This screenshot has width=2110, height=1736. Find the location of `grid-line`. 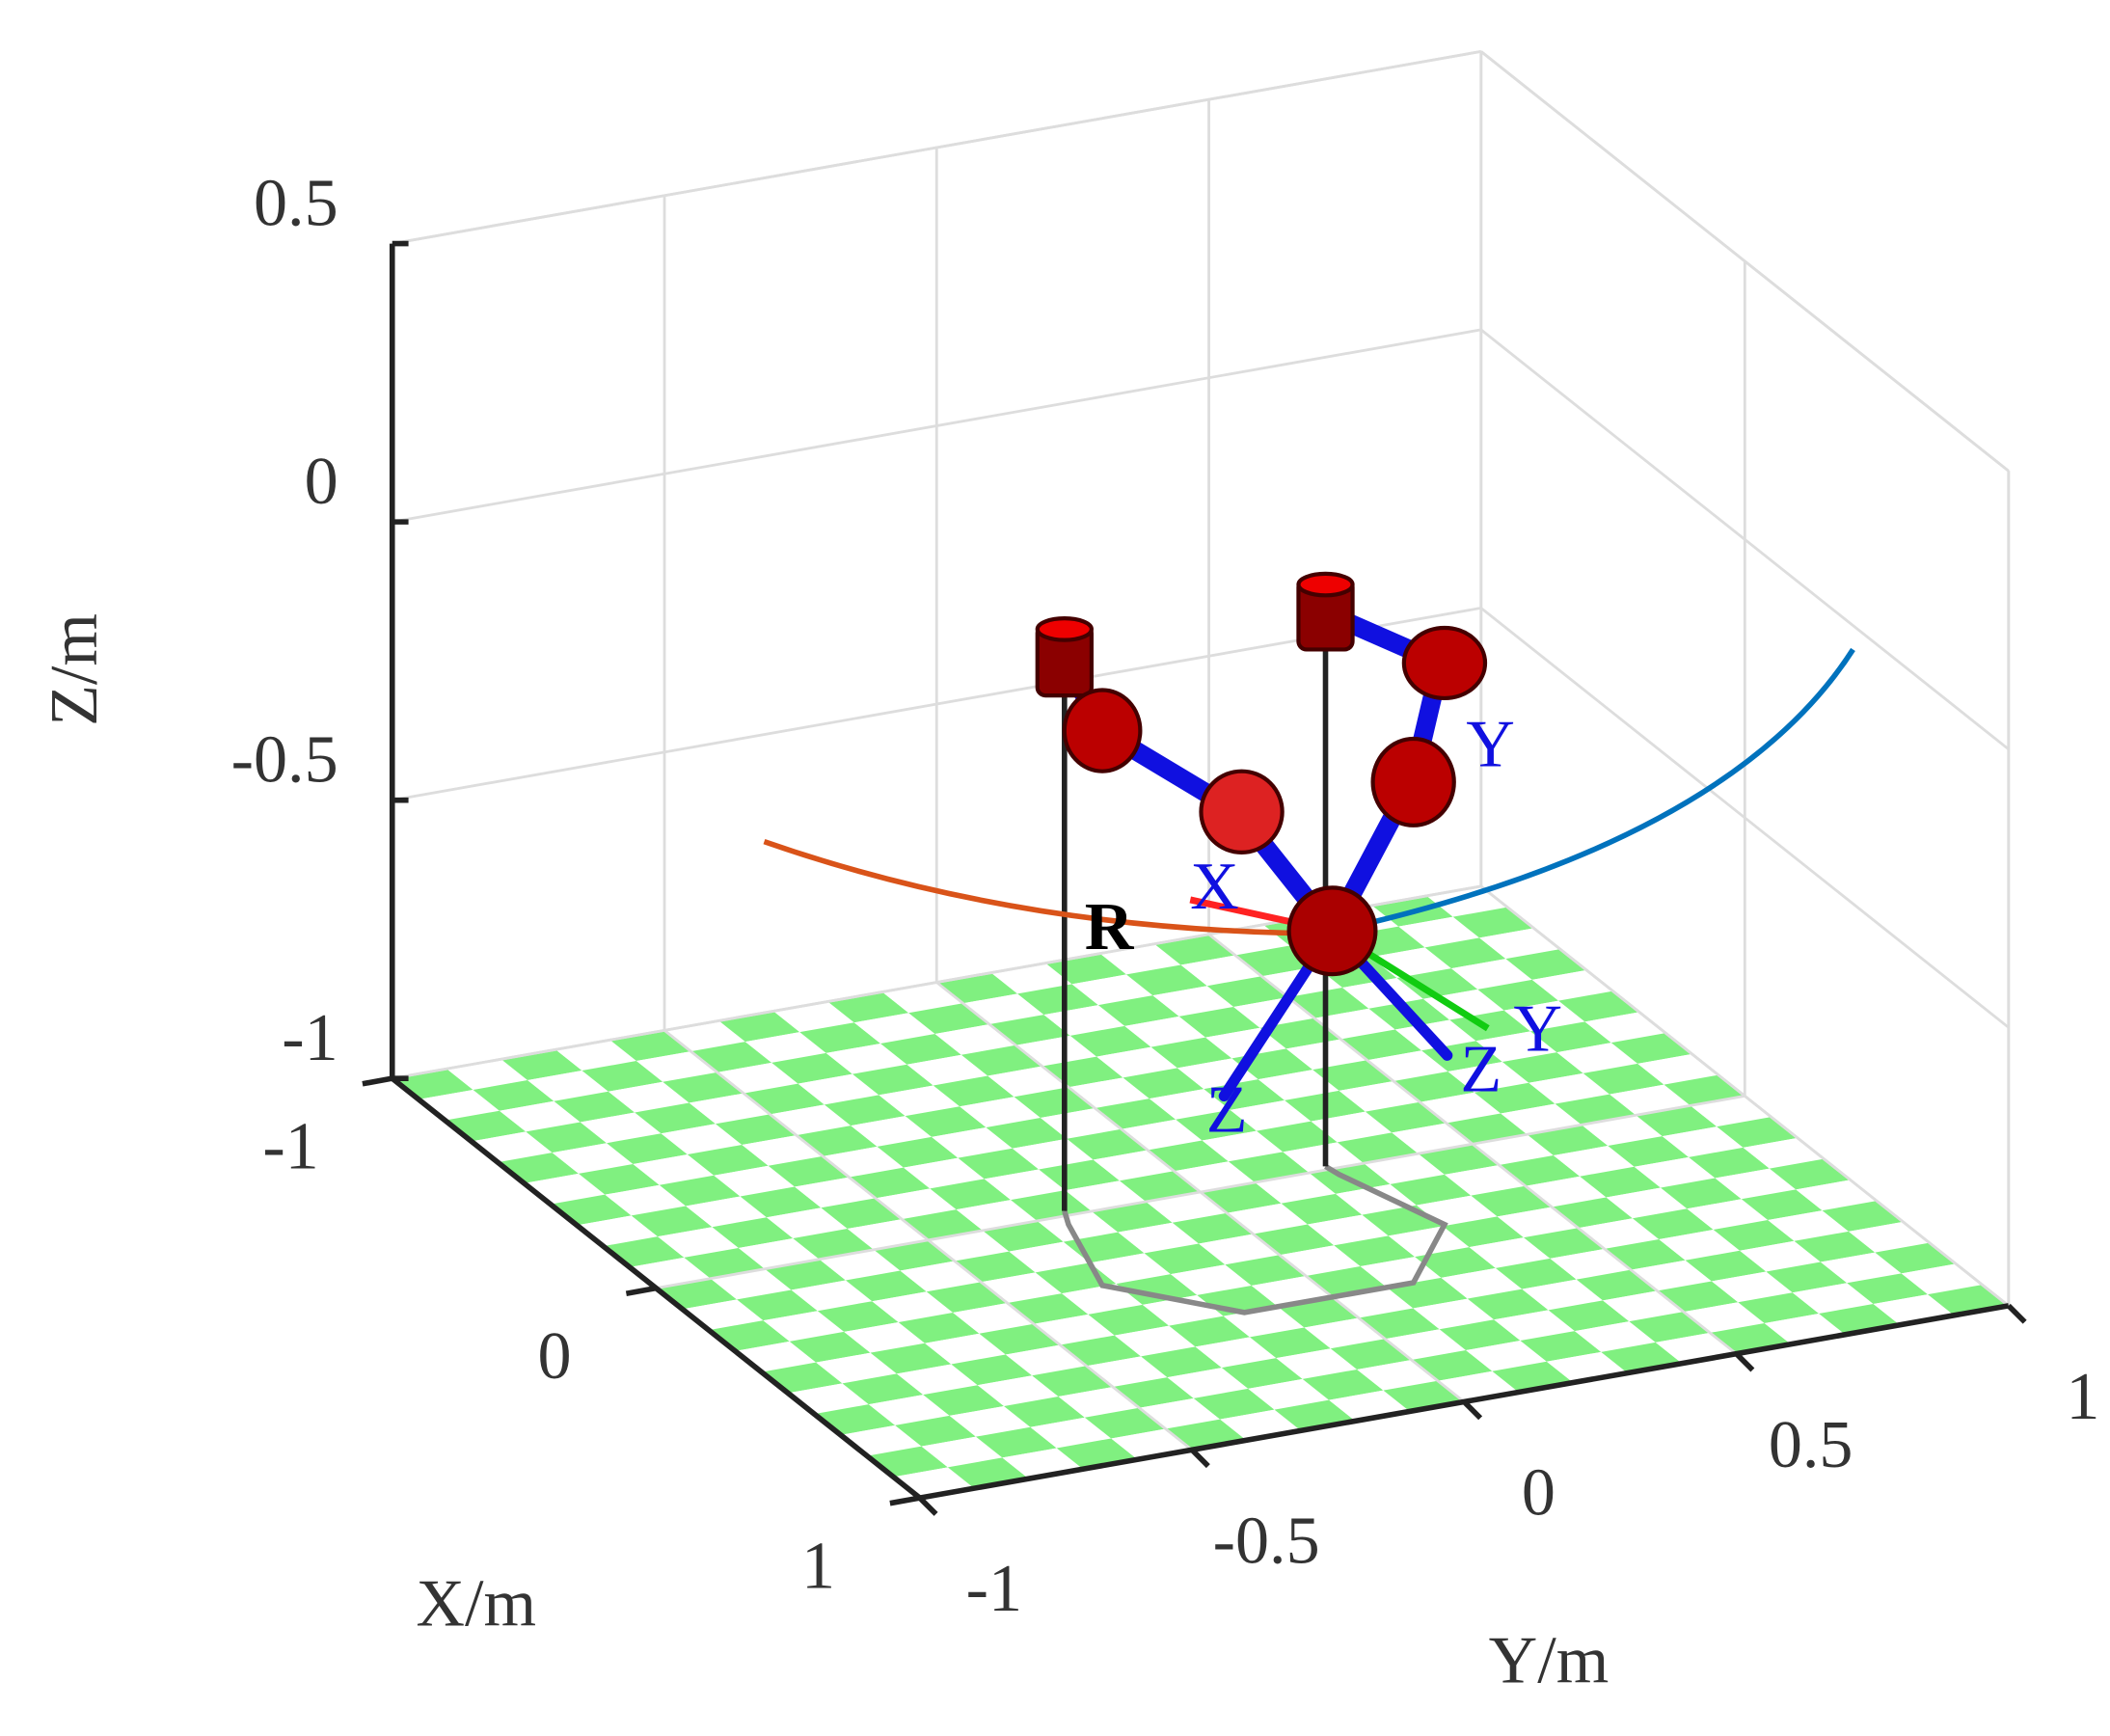

grid-line is located at coordinates (1200, 1192).